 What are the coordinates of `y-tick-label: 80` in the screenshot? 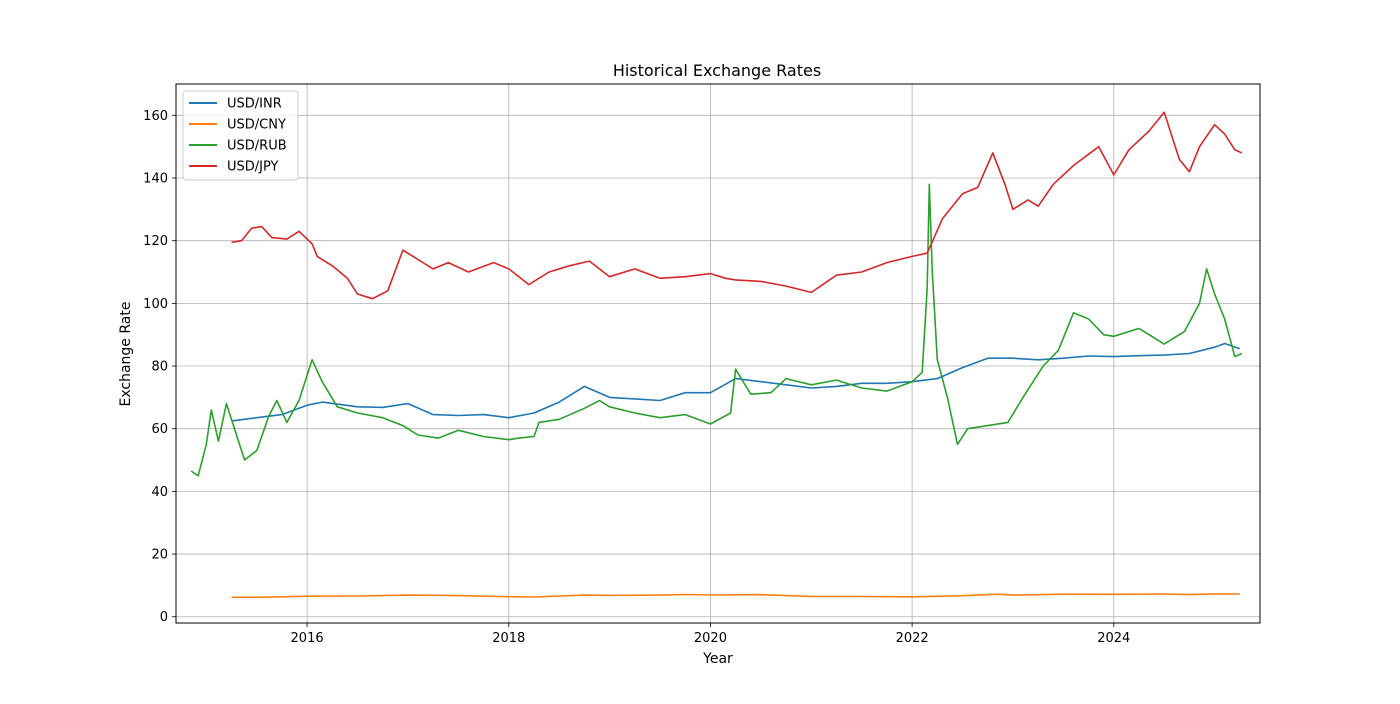 It's located at (159, 367).